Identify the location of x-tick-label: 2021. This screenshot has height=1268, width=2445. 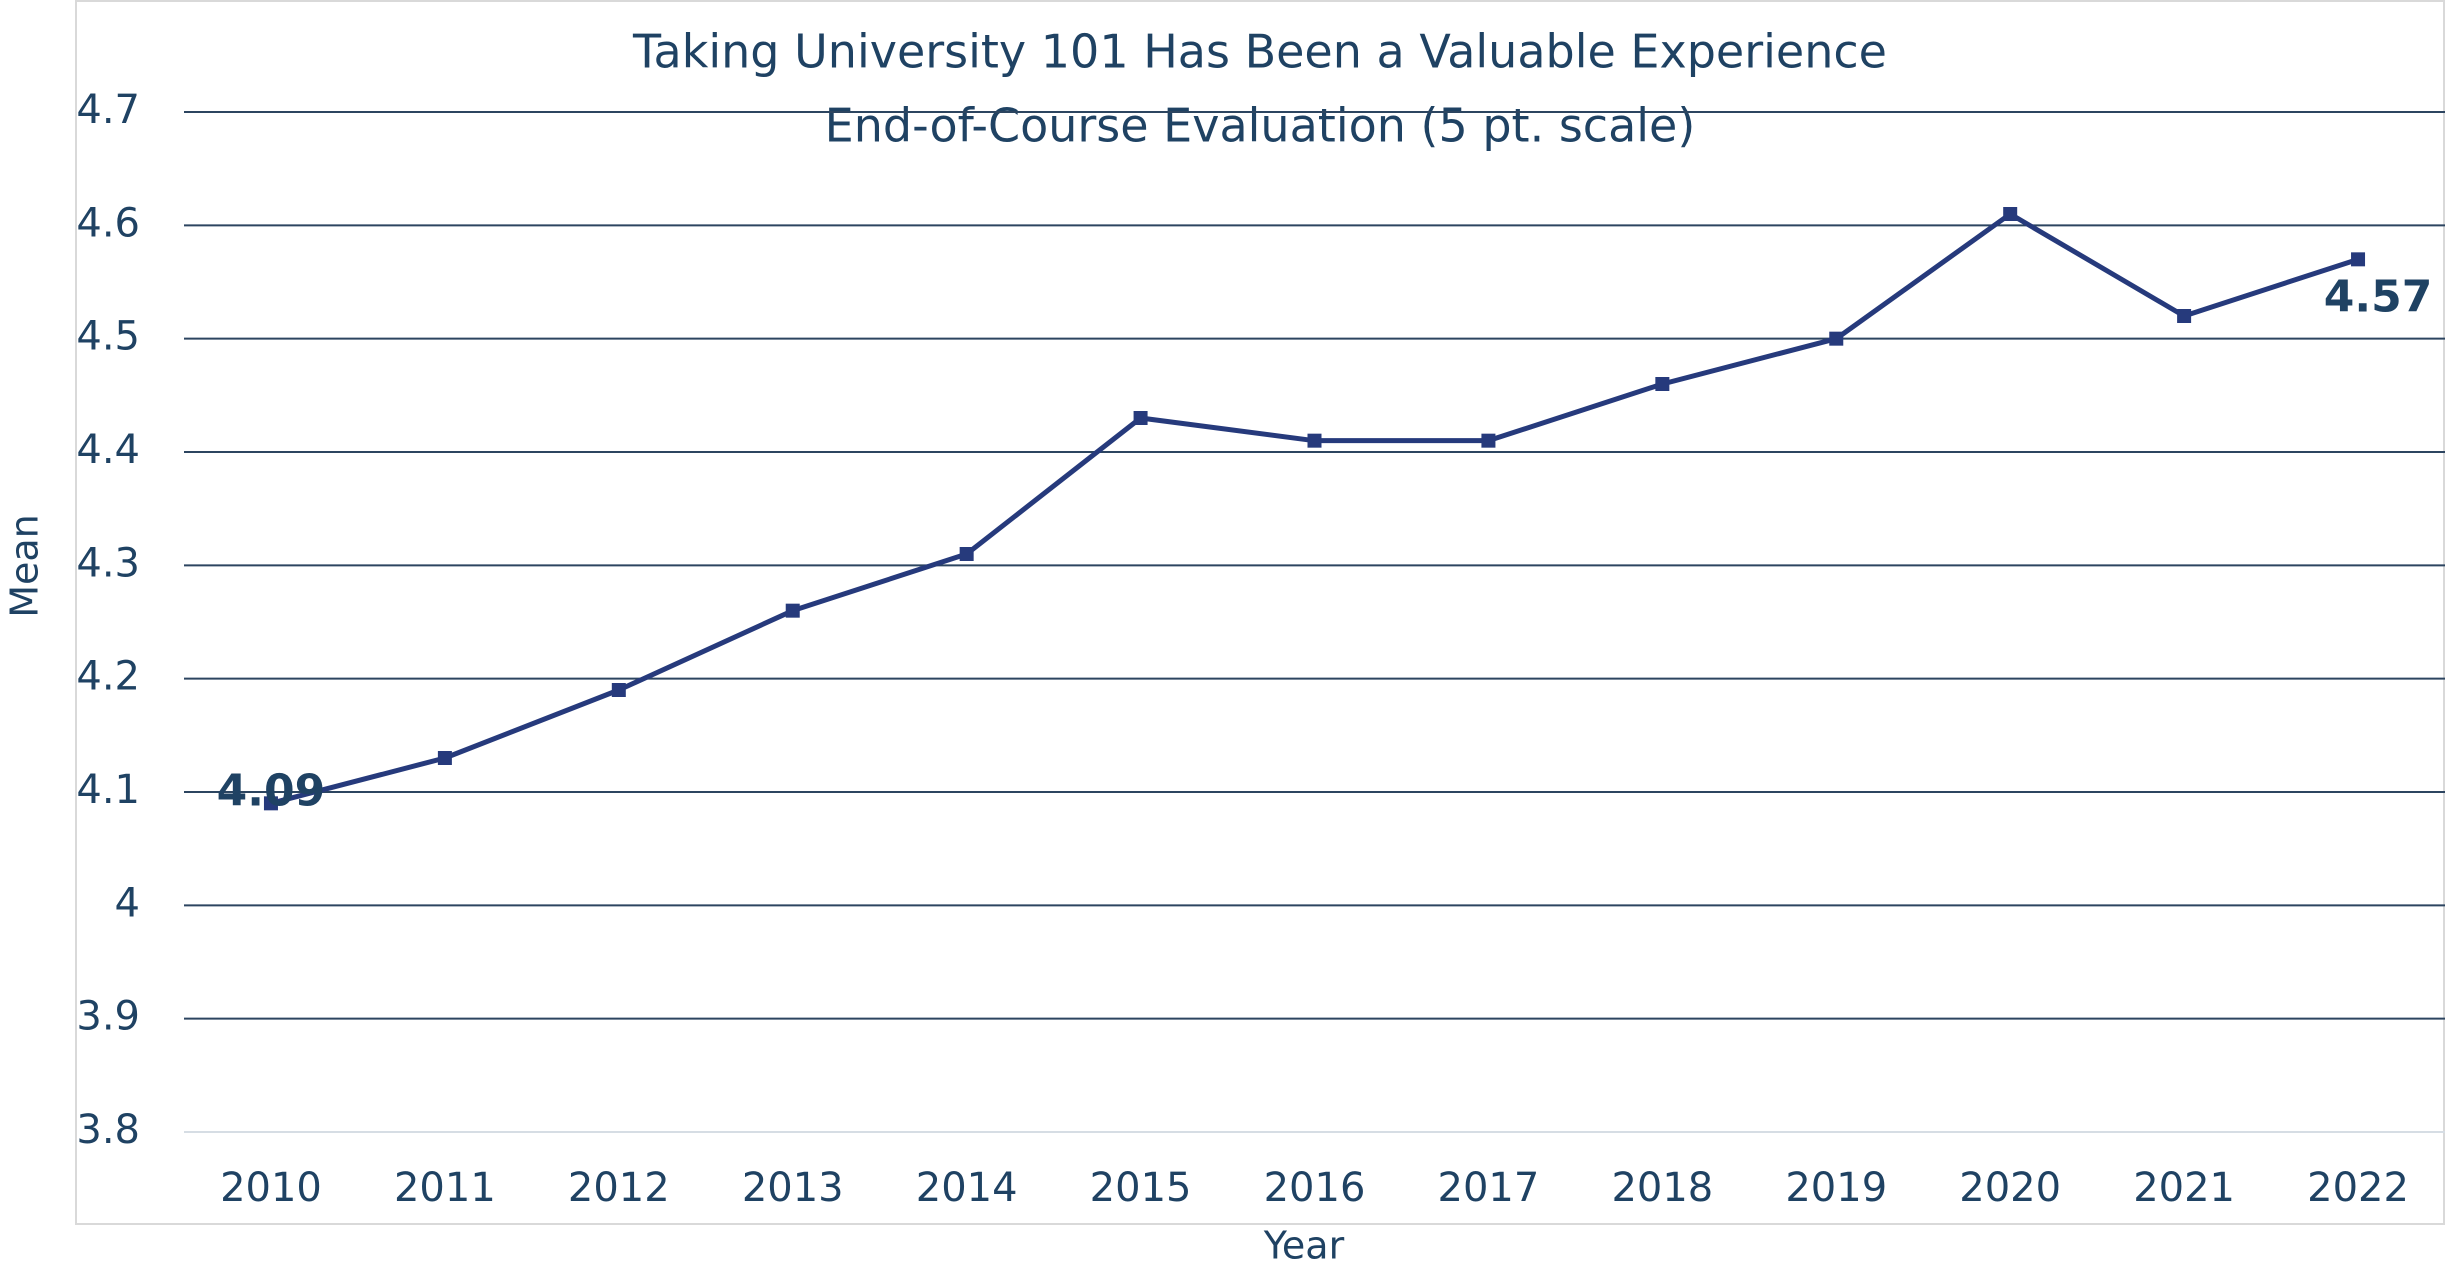
(2184, 1188).